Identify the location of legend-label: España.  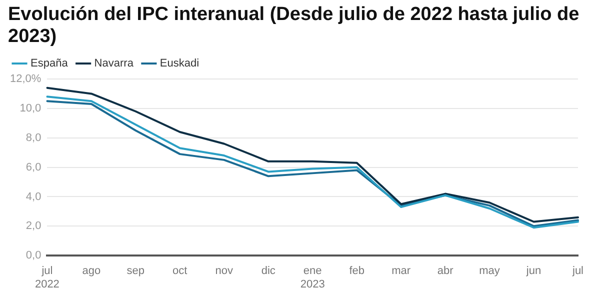
(49, 64).